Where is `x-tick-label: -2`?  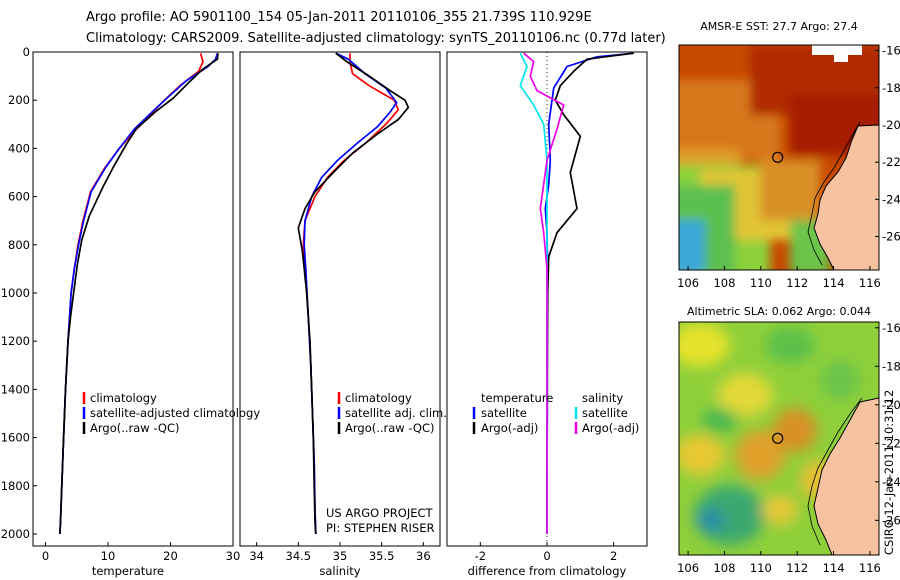 x-tick-label: -2 is located at coordinates (480, 556).